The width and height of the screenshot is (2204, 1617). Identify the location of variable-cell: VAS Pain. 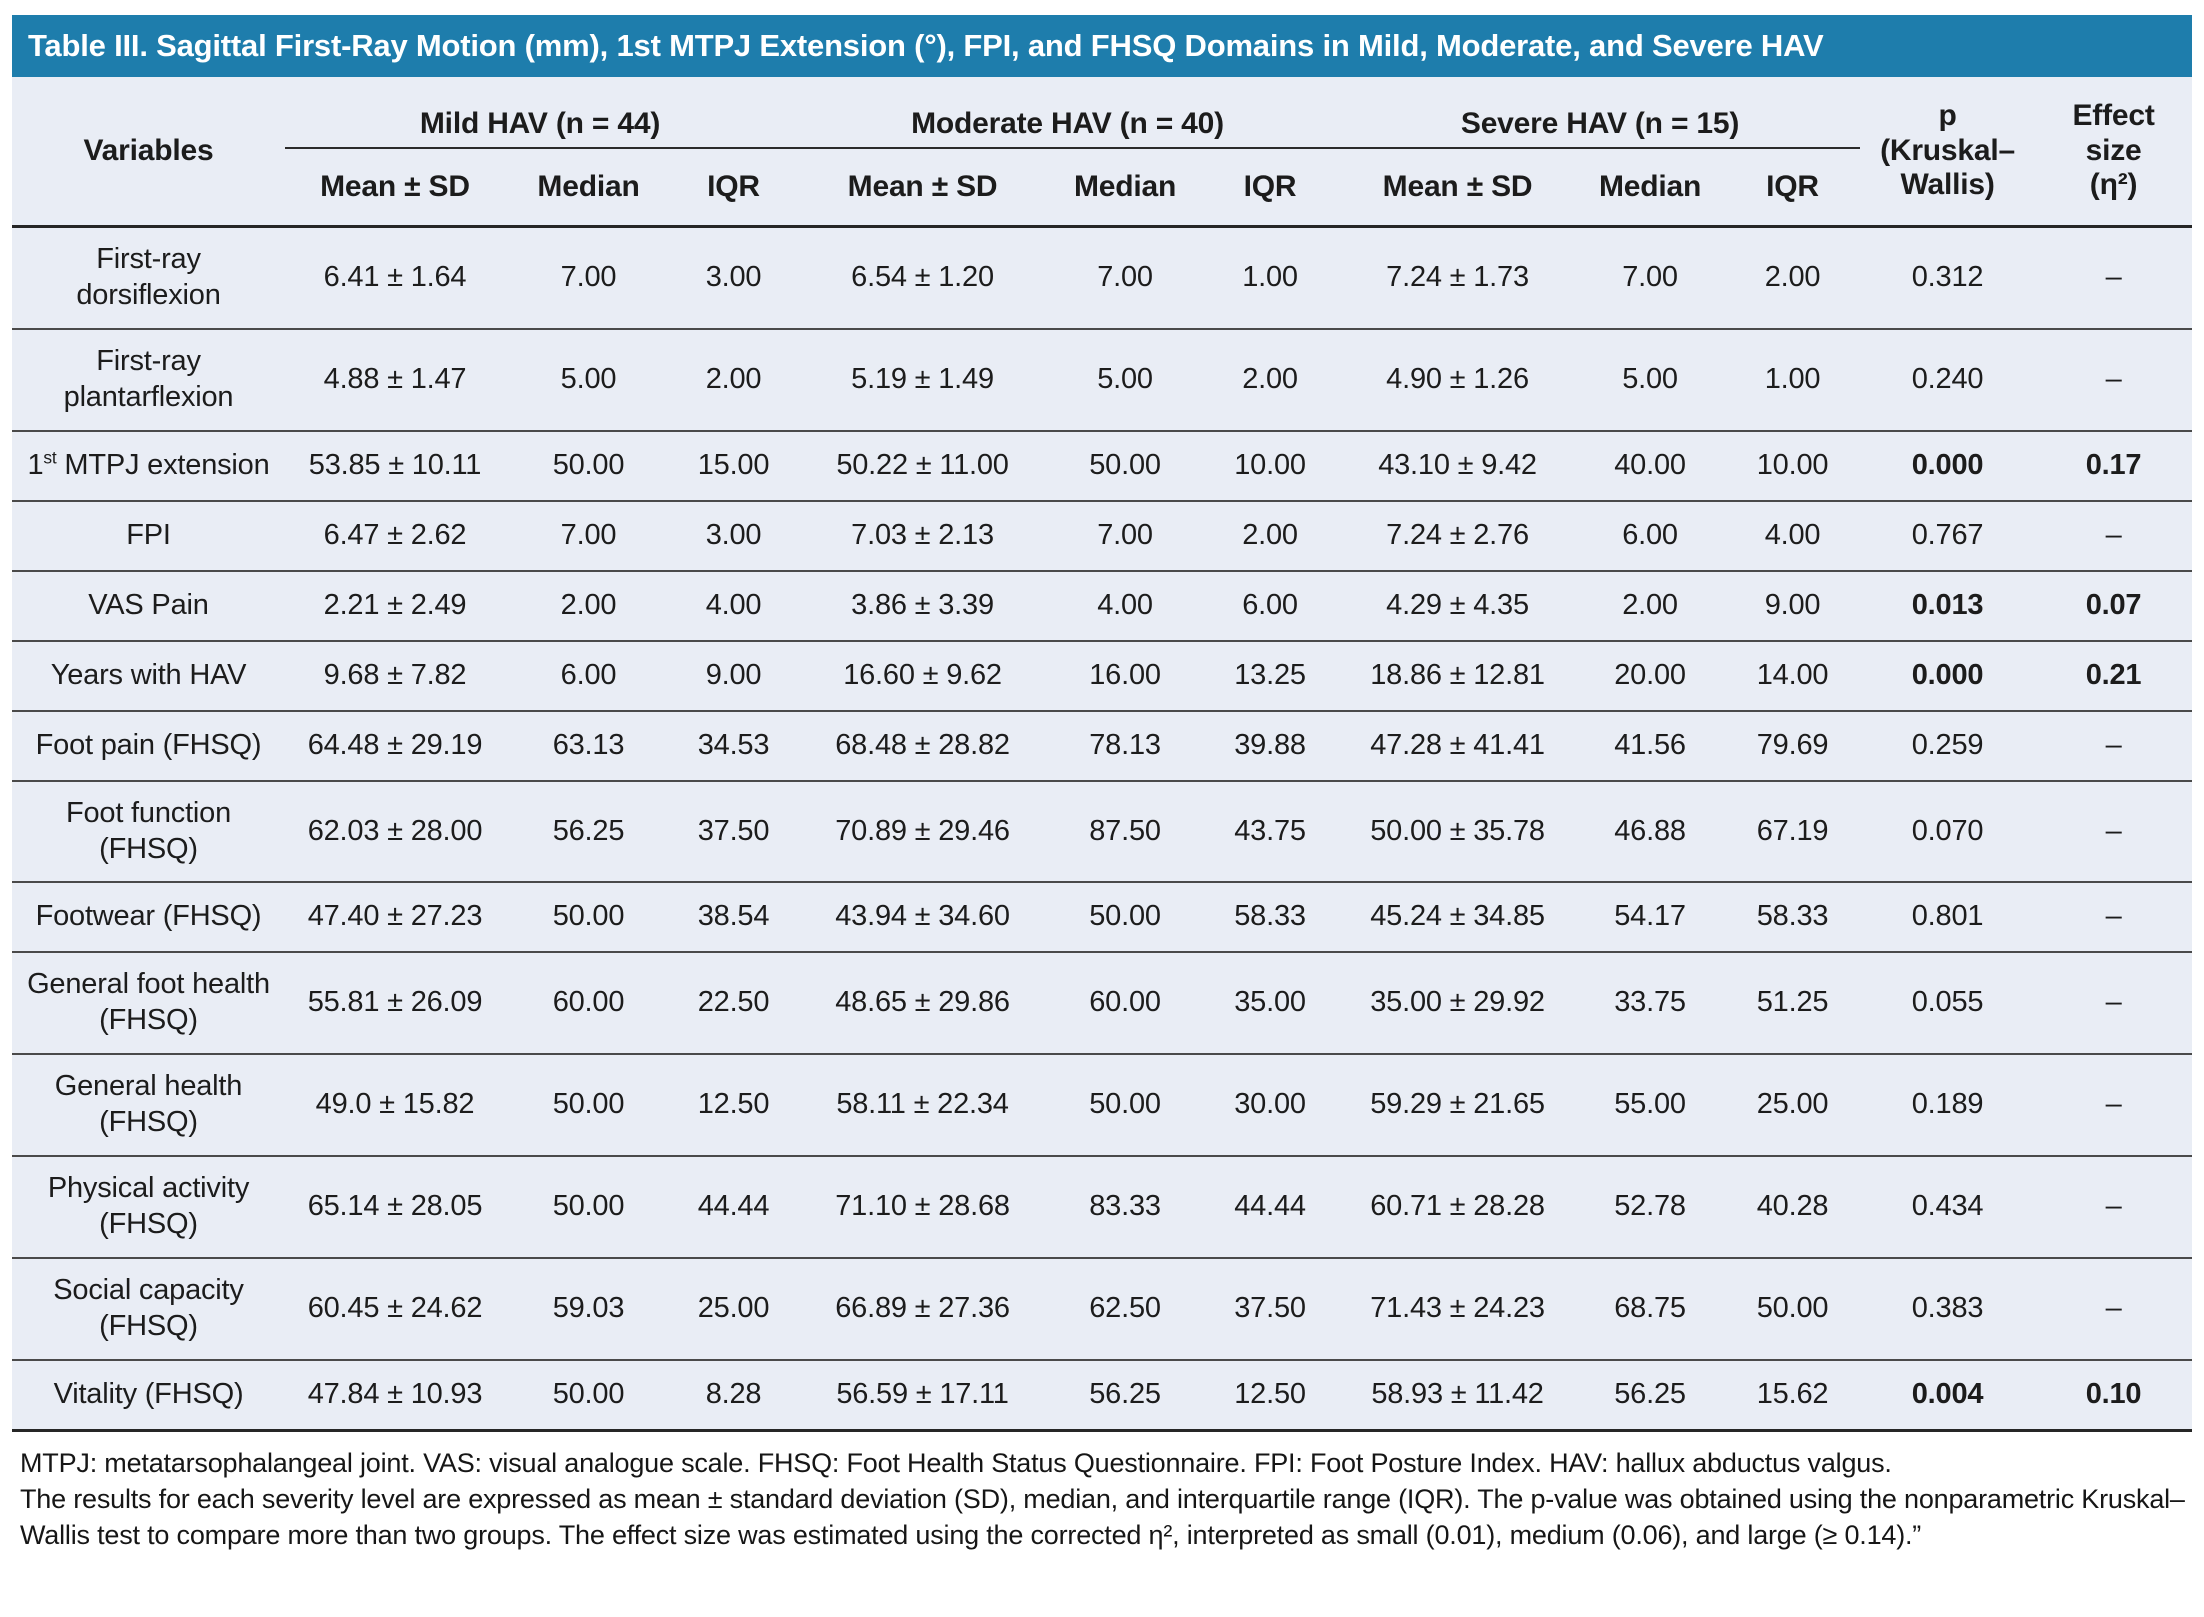
(148, 606).